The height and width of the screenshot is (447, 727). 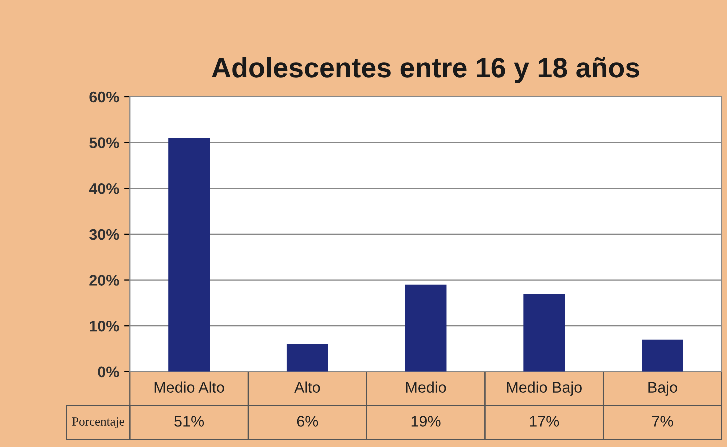 I want to click on x-tick-label: Medio Bajo, so click(x=544, y=389).